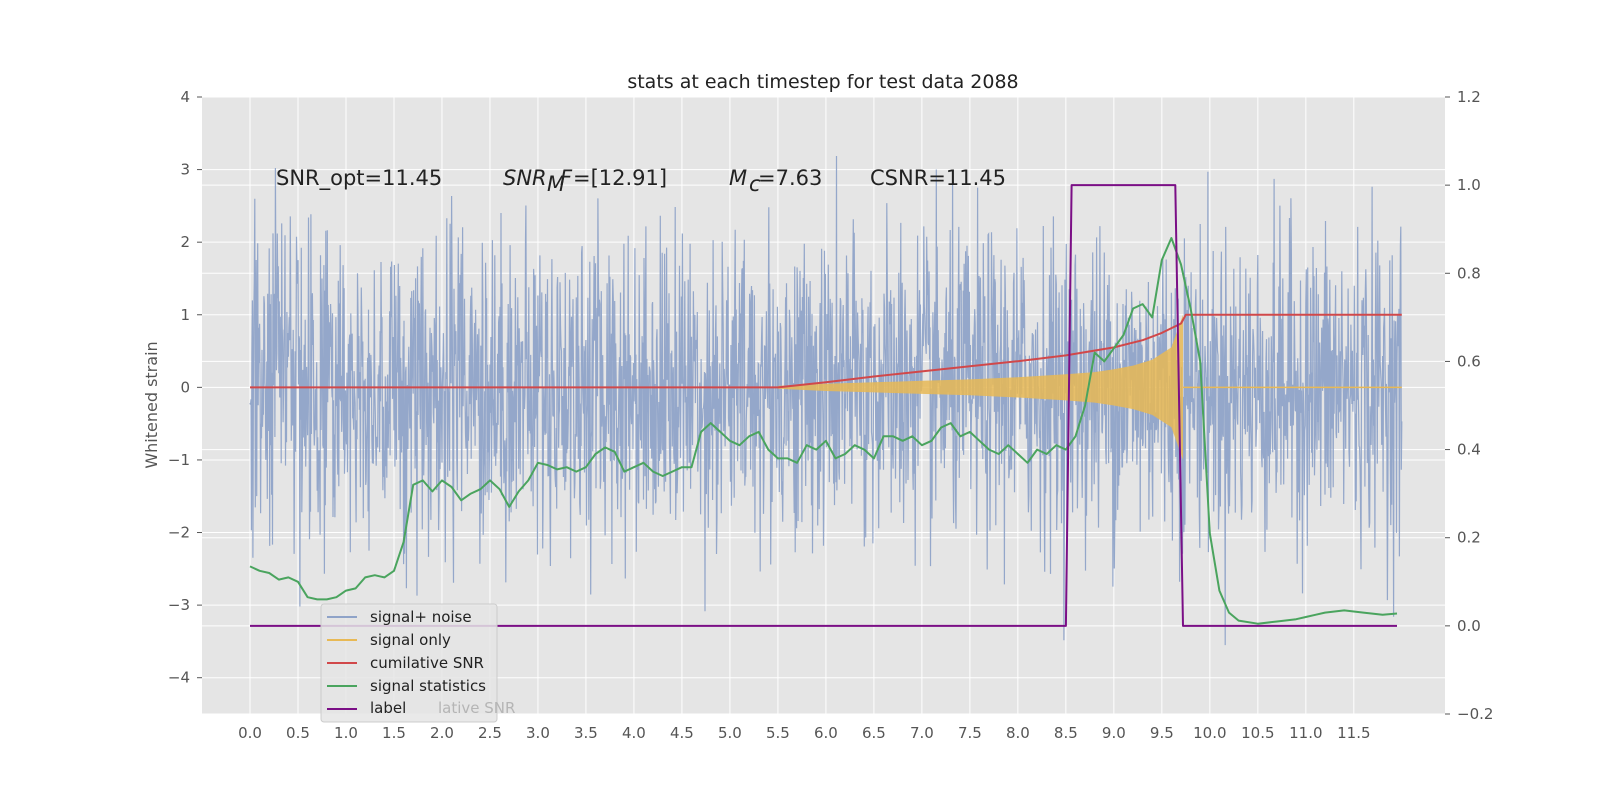  Describe the element at coordinates (1469, 626) in the screenshot. I see `y2-tick-label: 0.0` at that location.